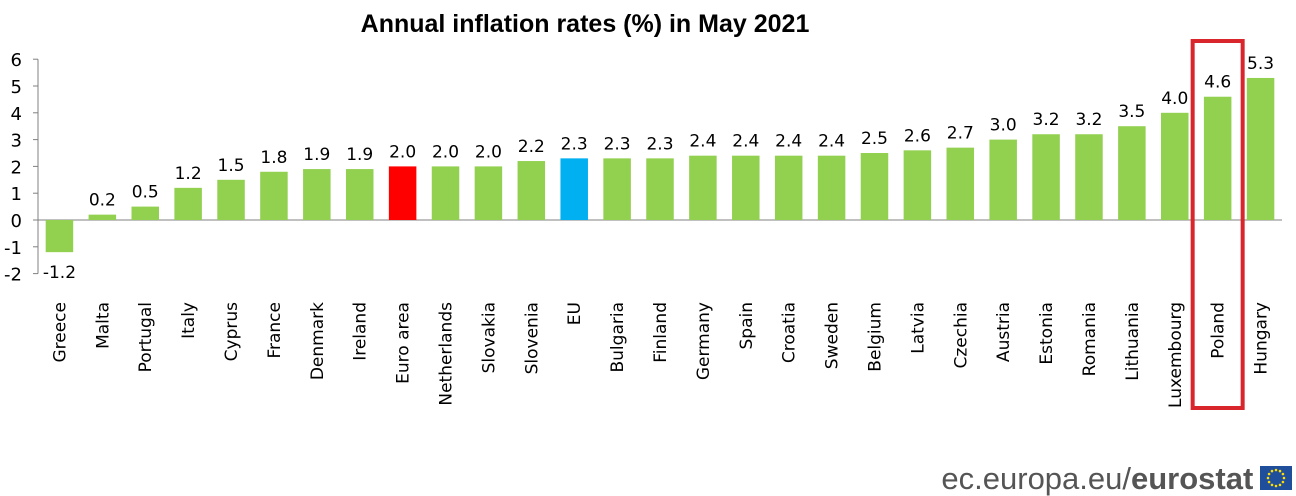 The width and height of the screenshot is (1296, 496). Describe the element at coordinates (1174, 99) in the screenshot. I see `data-label: 4.0` at that location.